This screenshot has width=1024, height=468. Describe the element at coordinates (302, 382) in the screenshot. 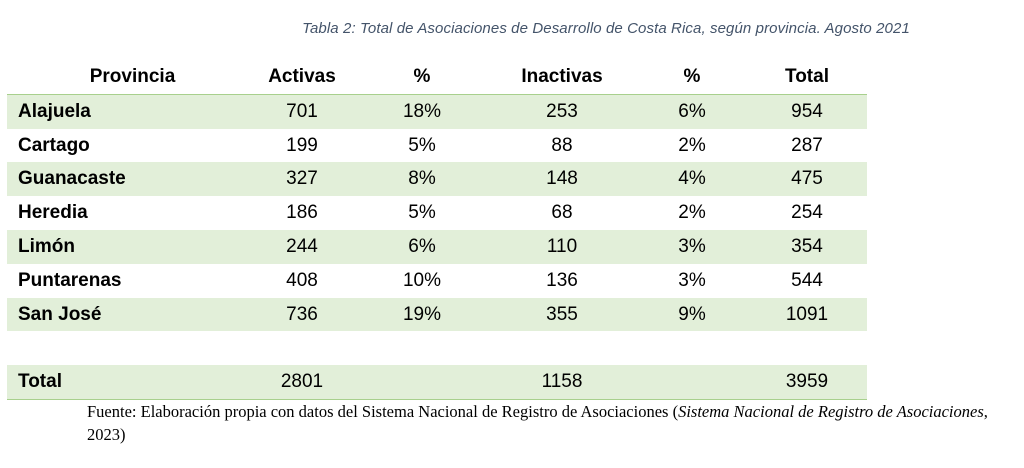

I see `total-activas: 2801` at that location.